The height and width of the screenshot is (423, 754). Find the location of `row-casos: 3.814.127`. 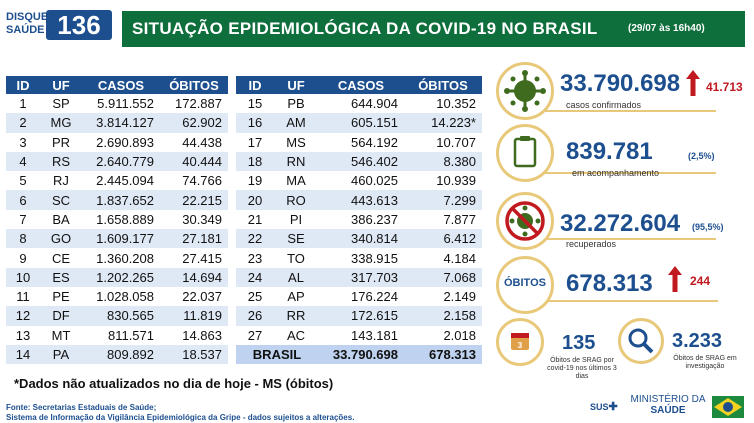

row-casos: 3.814.127 is located at coordinates (121, 123).